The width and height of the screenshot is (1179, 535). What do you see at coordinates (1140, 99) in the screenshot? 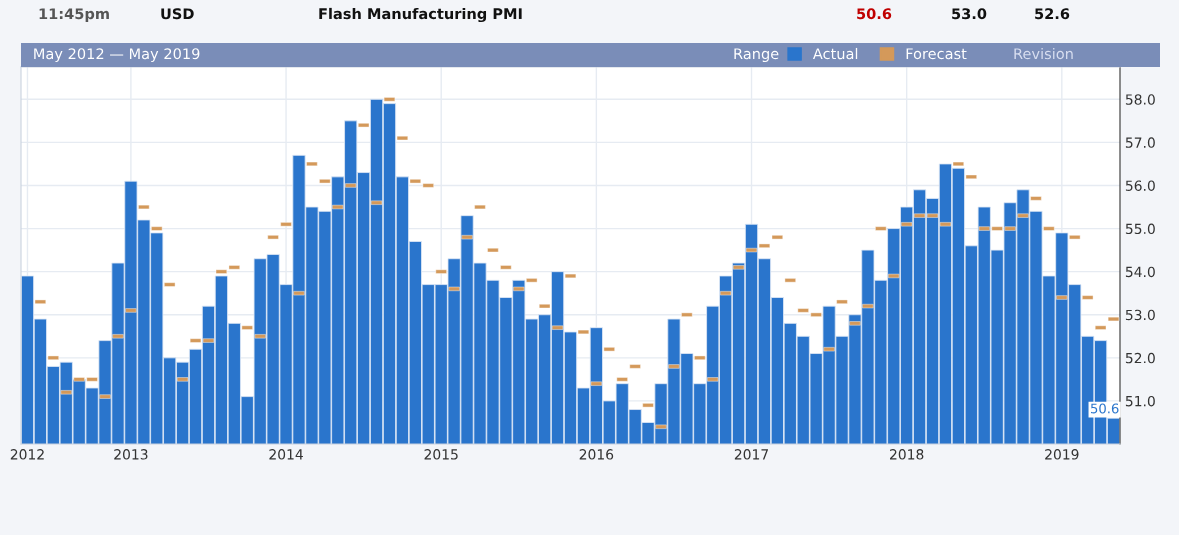
I see `y-tick-label: 58.0` at bounding box center [1140, 99].